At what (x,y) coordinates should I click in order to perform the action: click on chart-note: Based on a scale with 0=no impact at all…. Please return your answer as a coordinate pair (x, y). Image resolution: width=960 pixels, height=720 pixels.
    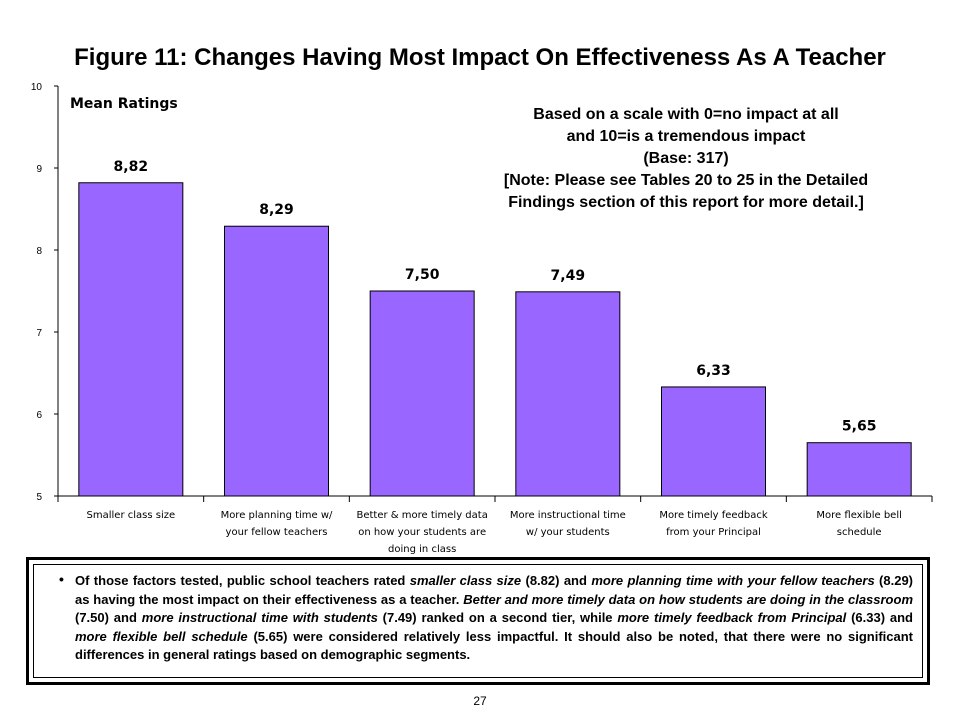
    Looking at the image, I should click on (686, 159).